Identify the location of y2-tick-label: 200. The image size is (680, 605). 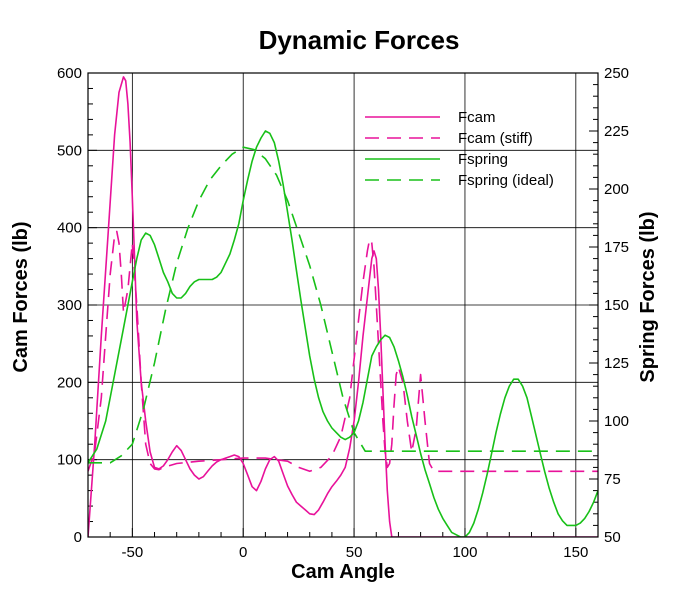
(616, 189).